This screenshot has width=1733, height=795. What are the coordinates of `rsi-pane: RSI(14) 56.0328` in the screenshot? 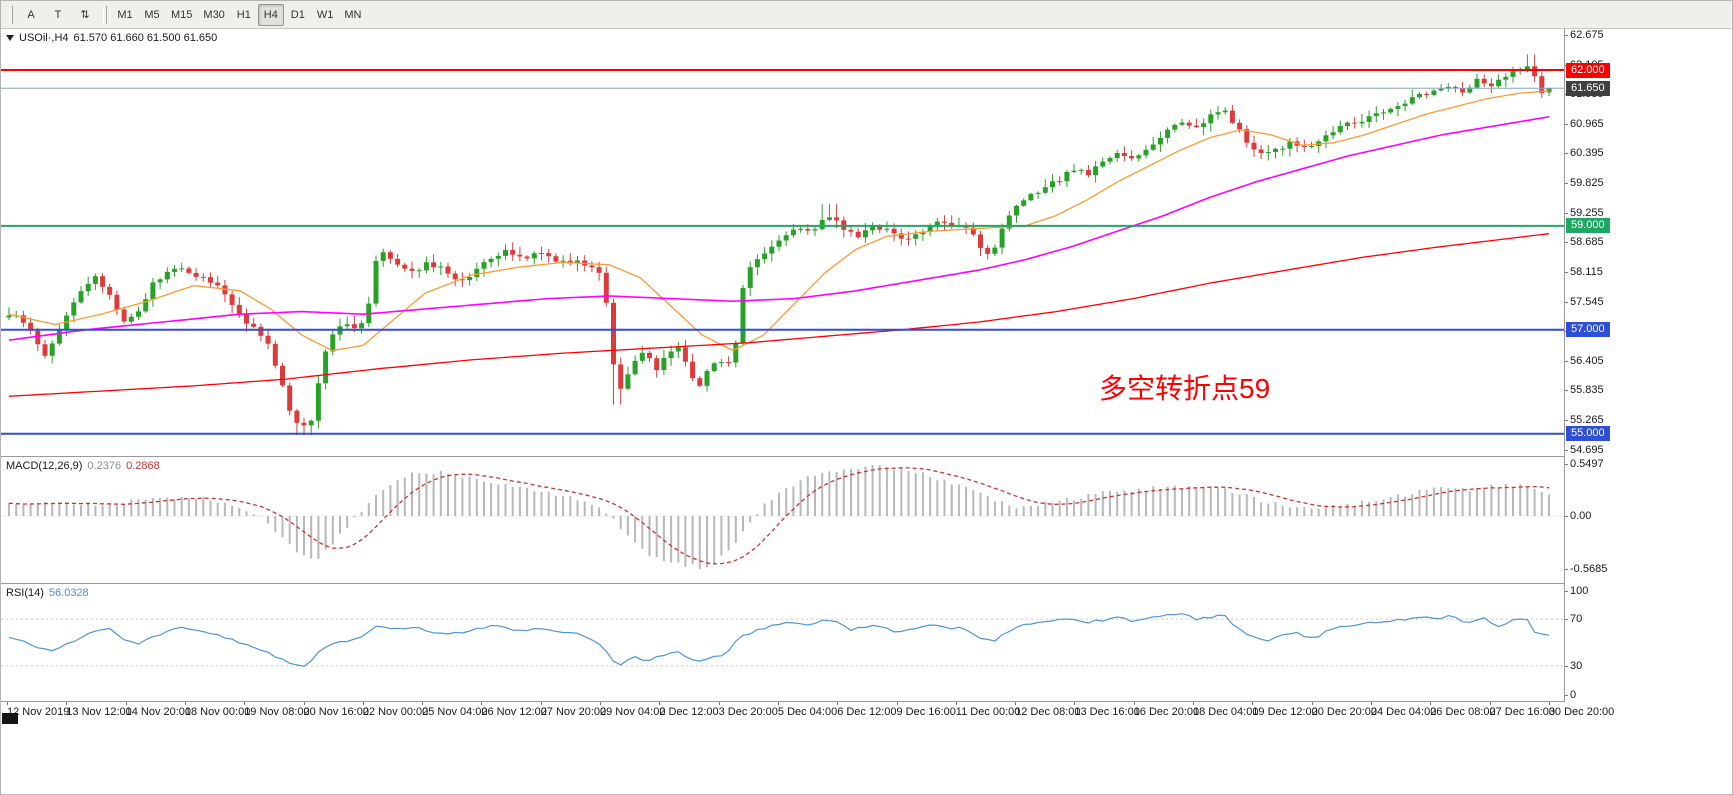 It's located at (782, 642).